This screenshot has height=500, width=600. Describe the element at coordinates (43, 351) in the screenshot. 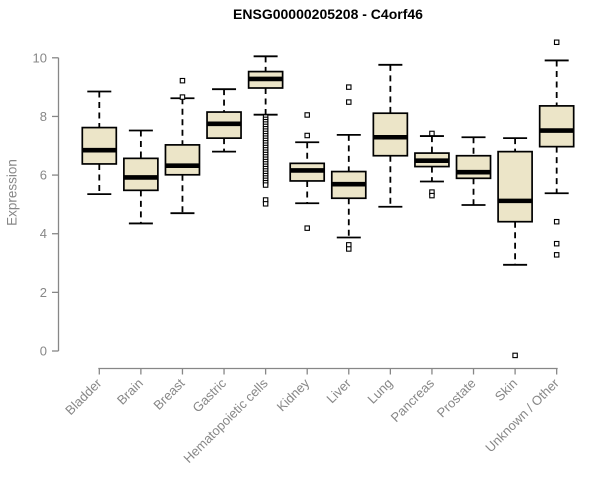

I see `y-tick-label: 0` at that location.